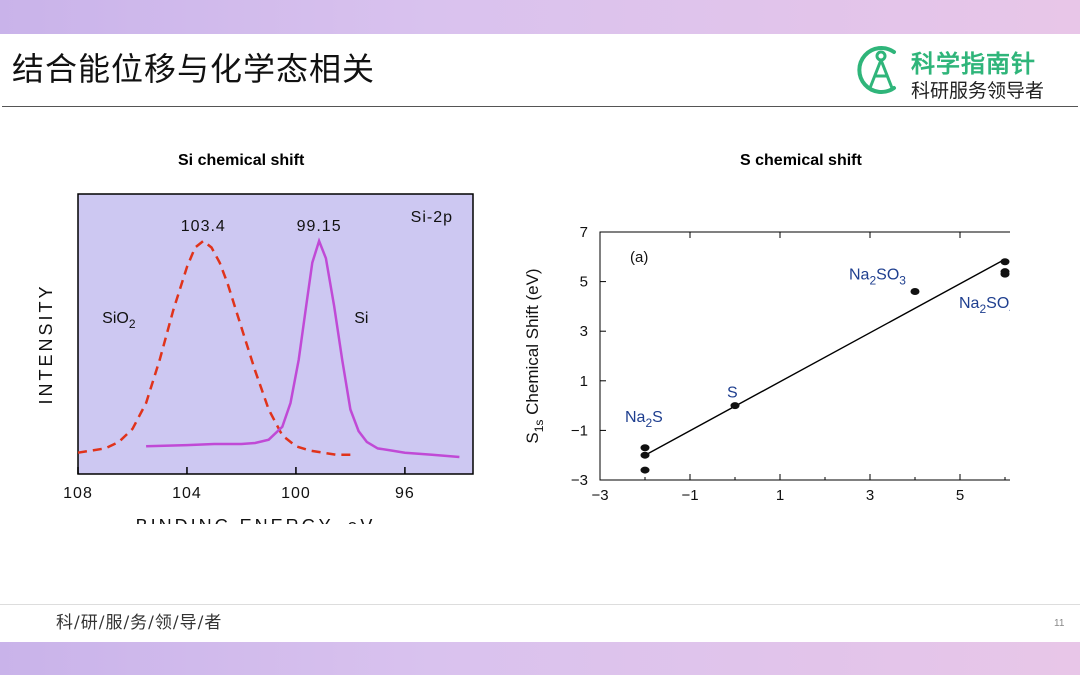 This screenshot has height=675, width=1080. What do you see at coordinates (256, 520) in the screenshot?
I see `x-axis-label: BINDING ENERGY, eV` at bounding box center [256, 520].